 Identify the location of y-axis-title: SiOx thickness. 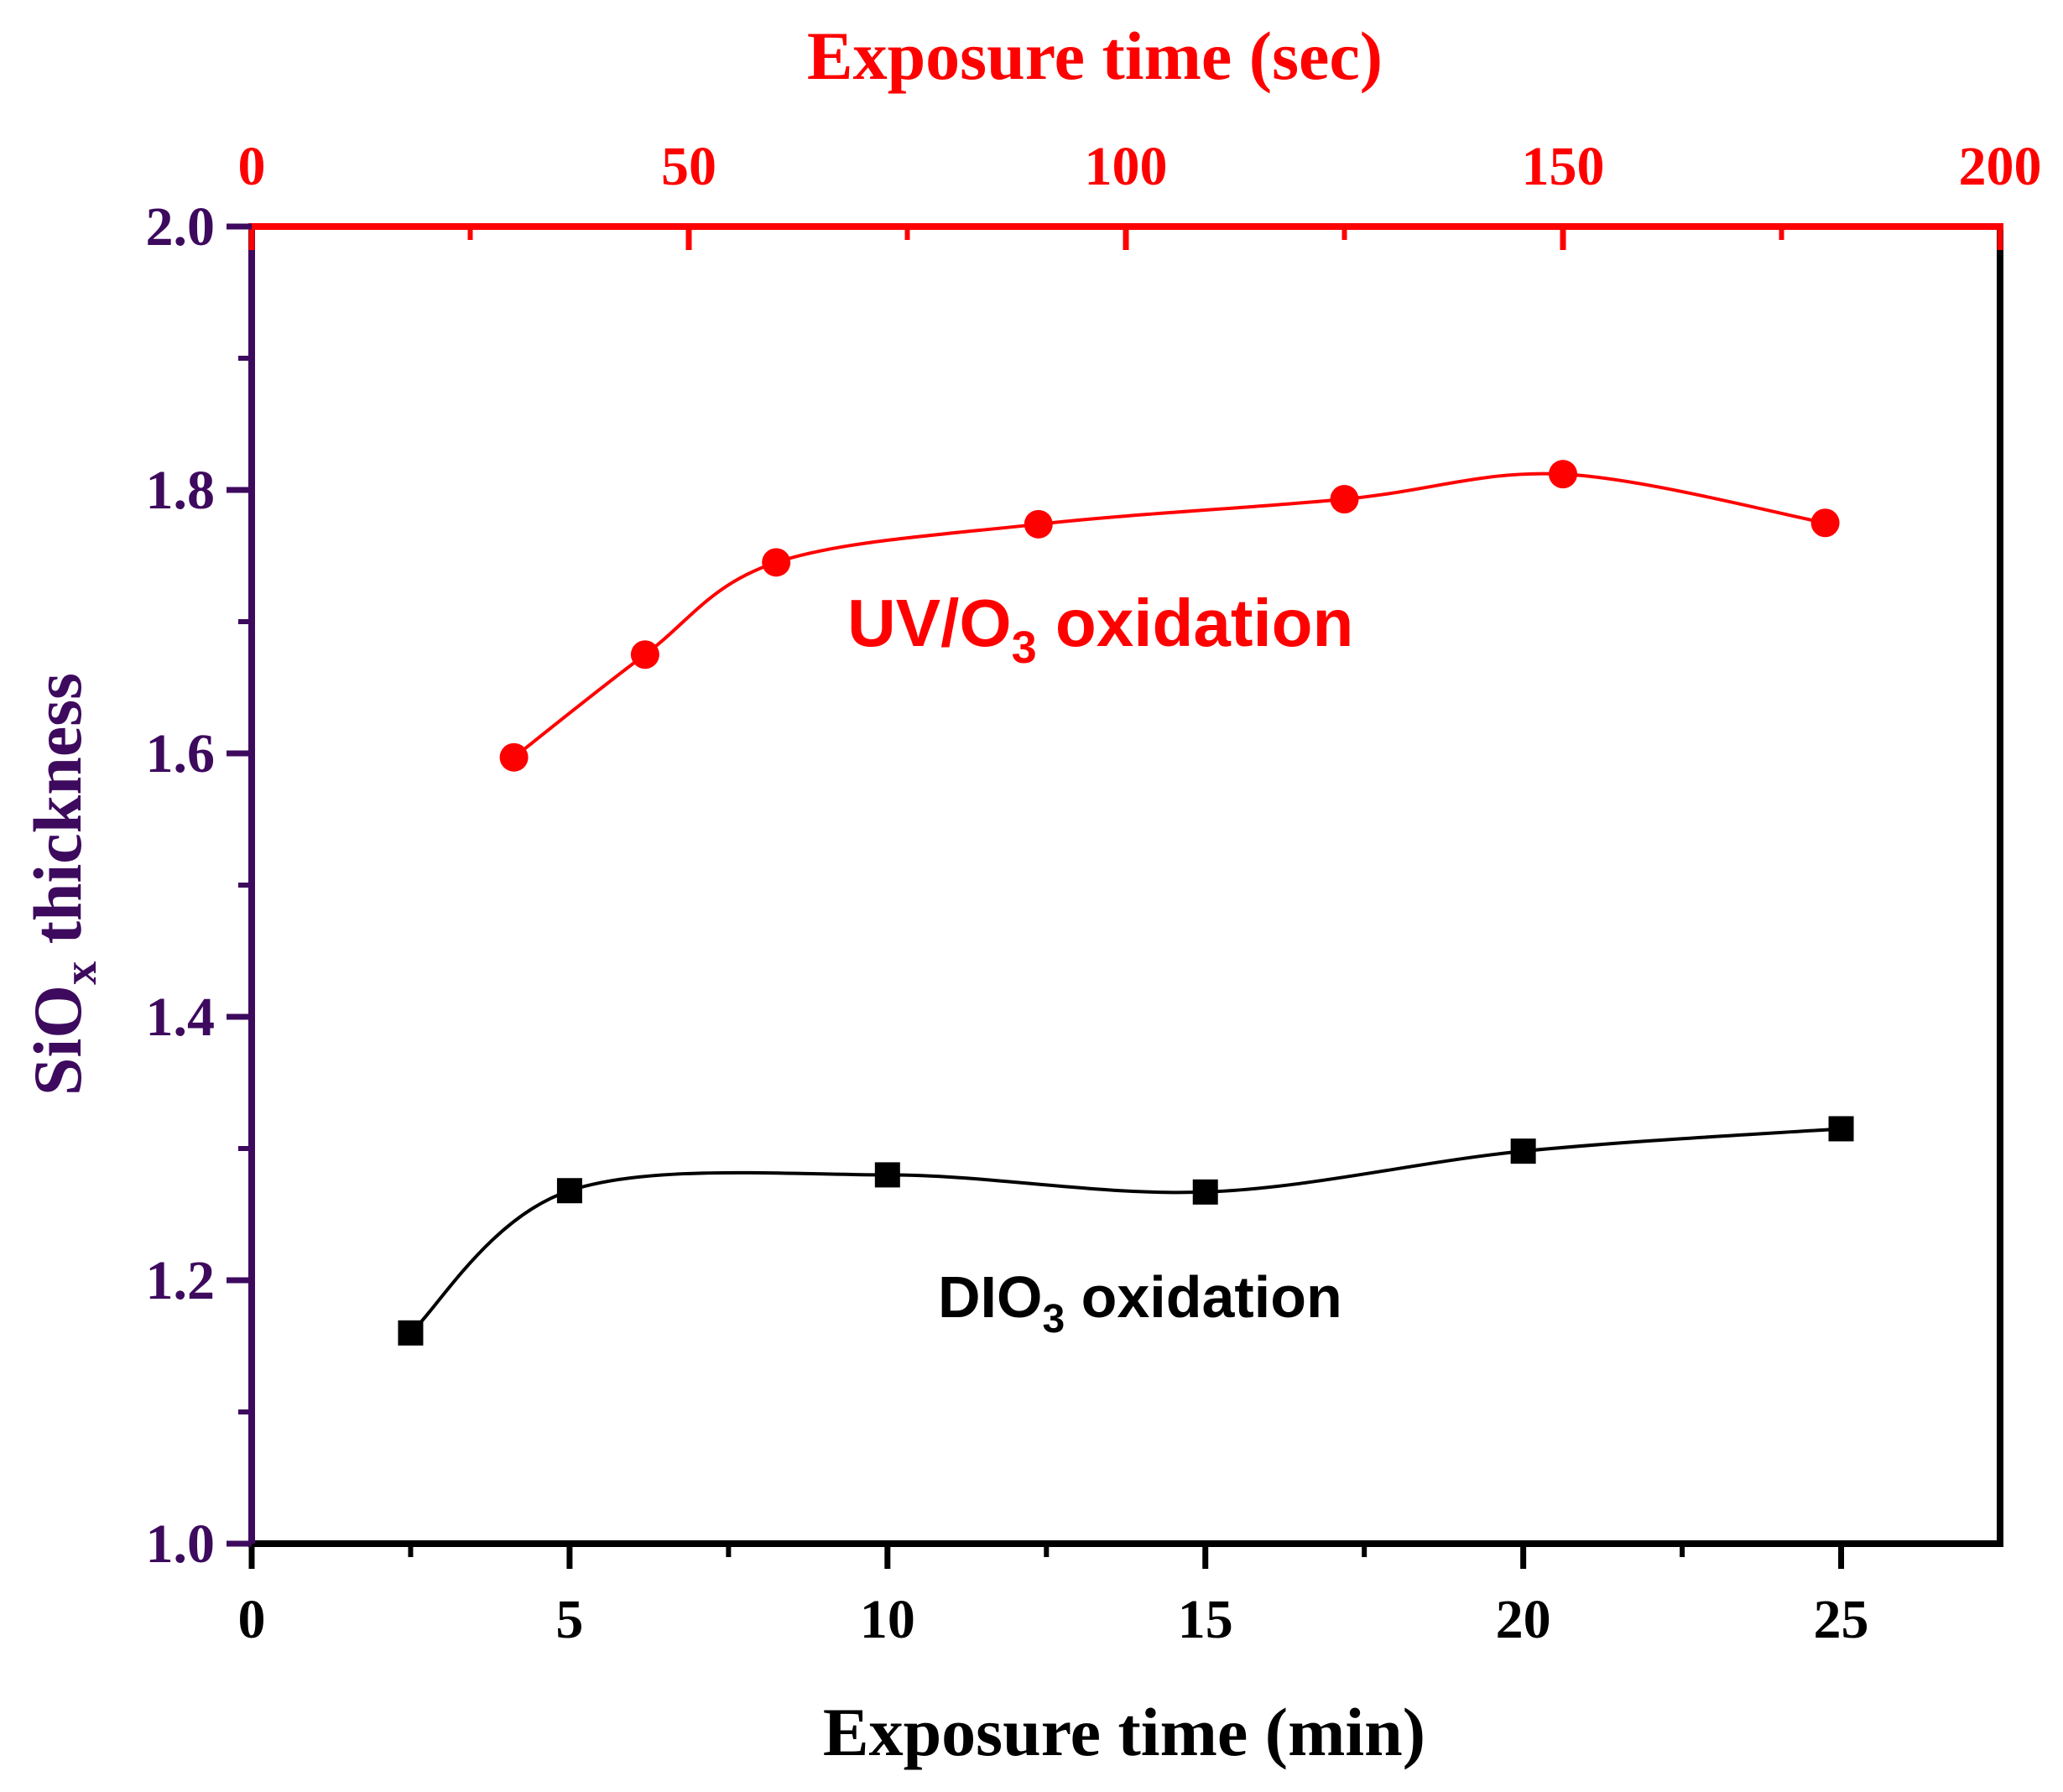
(63, 885).